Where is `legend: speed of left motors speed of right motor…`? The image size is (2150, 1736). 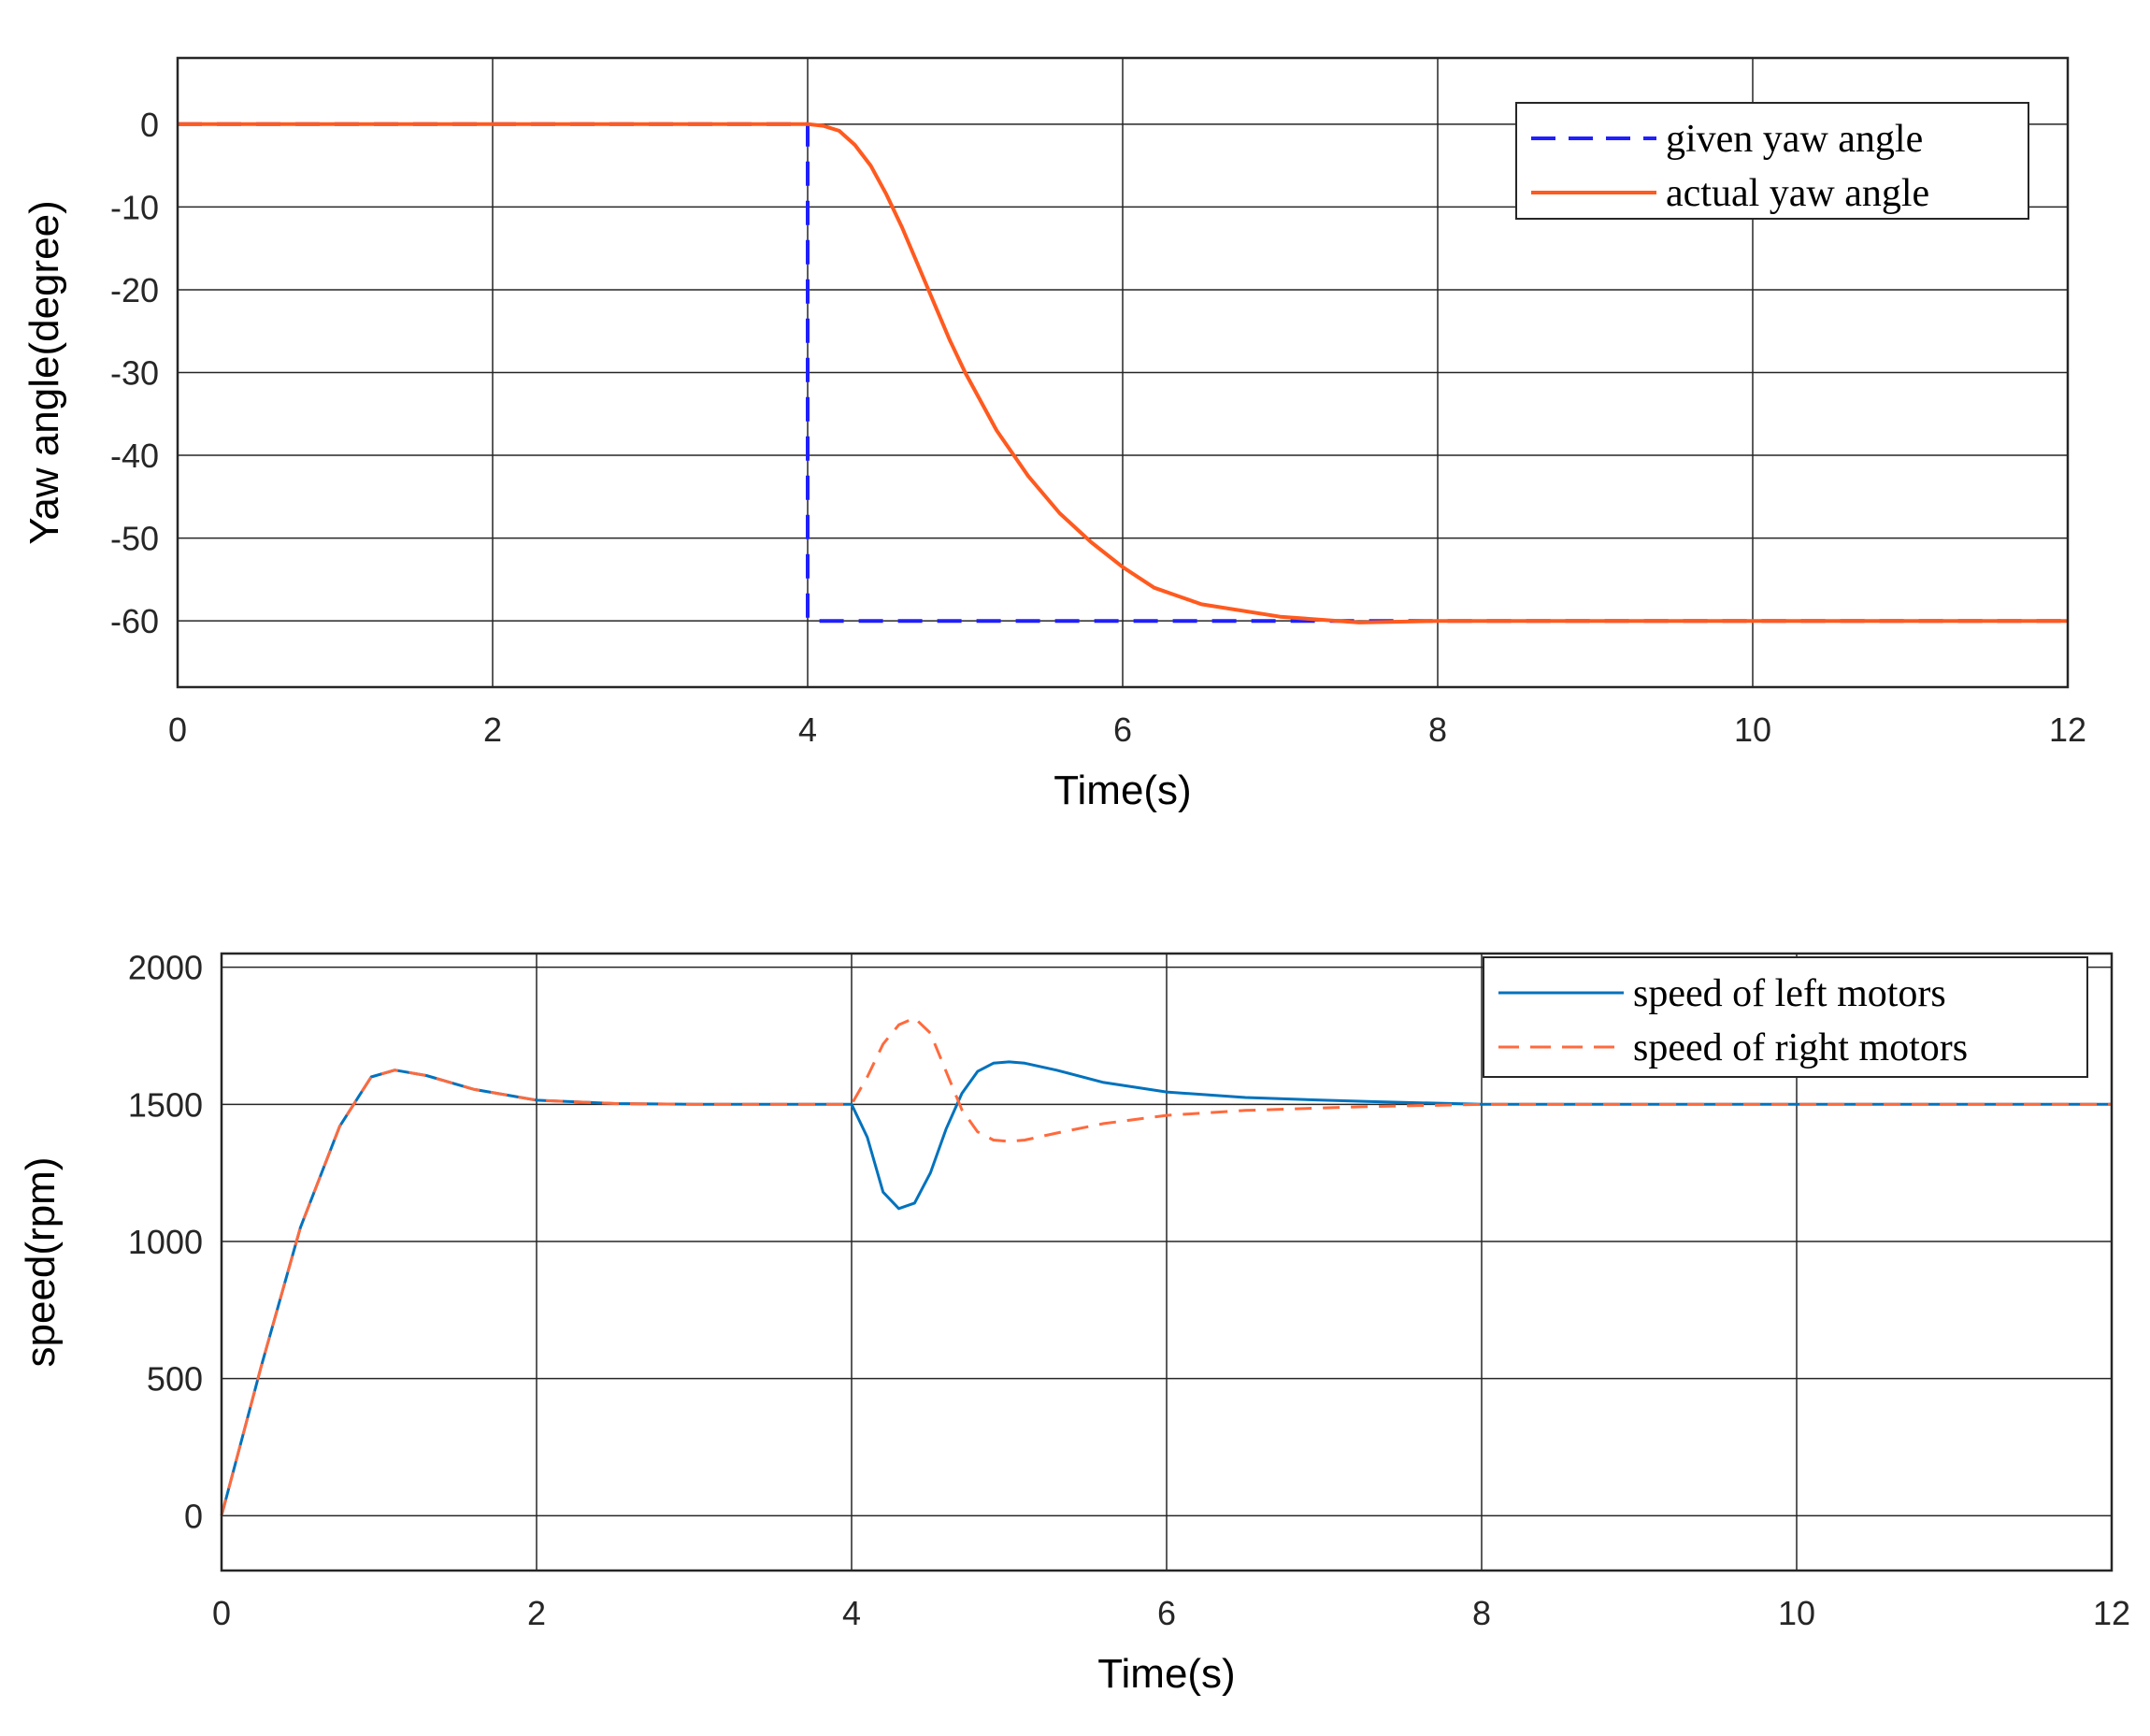
legend: speed of left motors speed of right motor… is located at coordinates (1785, 1017).